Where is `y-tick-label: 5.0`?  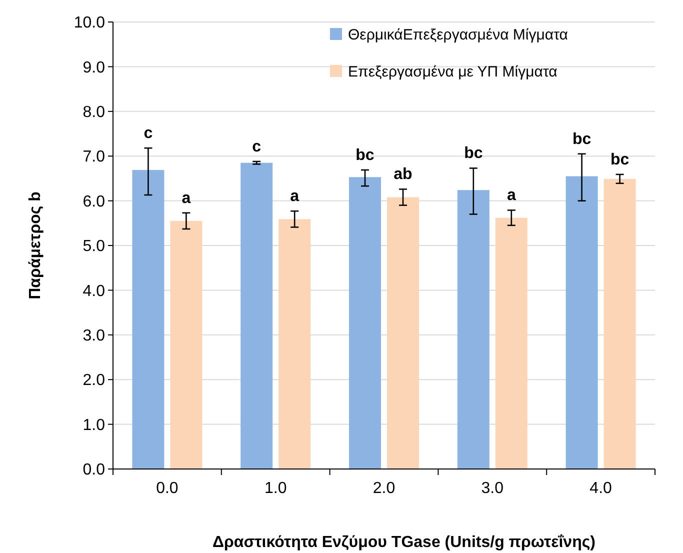 y-tick-label: 5.0 is located at coordinates (94, 247).